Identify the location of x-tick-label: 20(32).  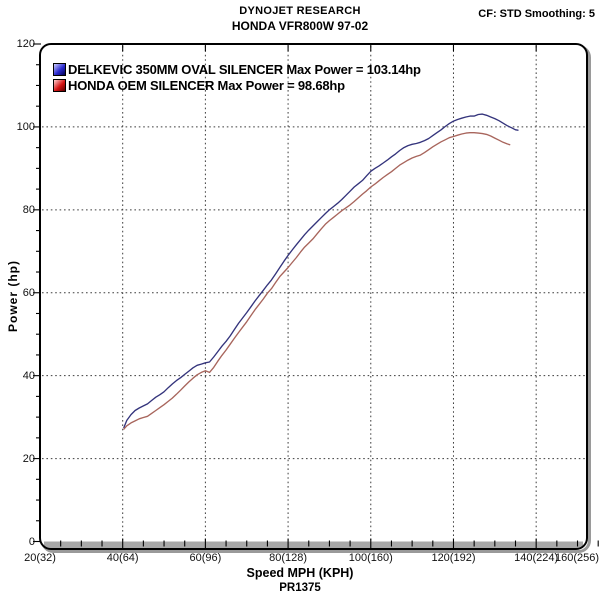
(40, 558).